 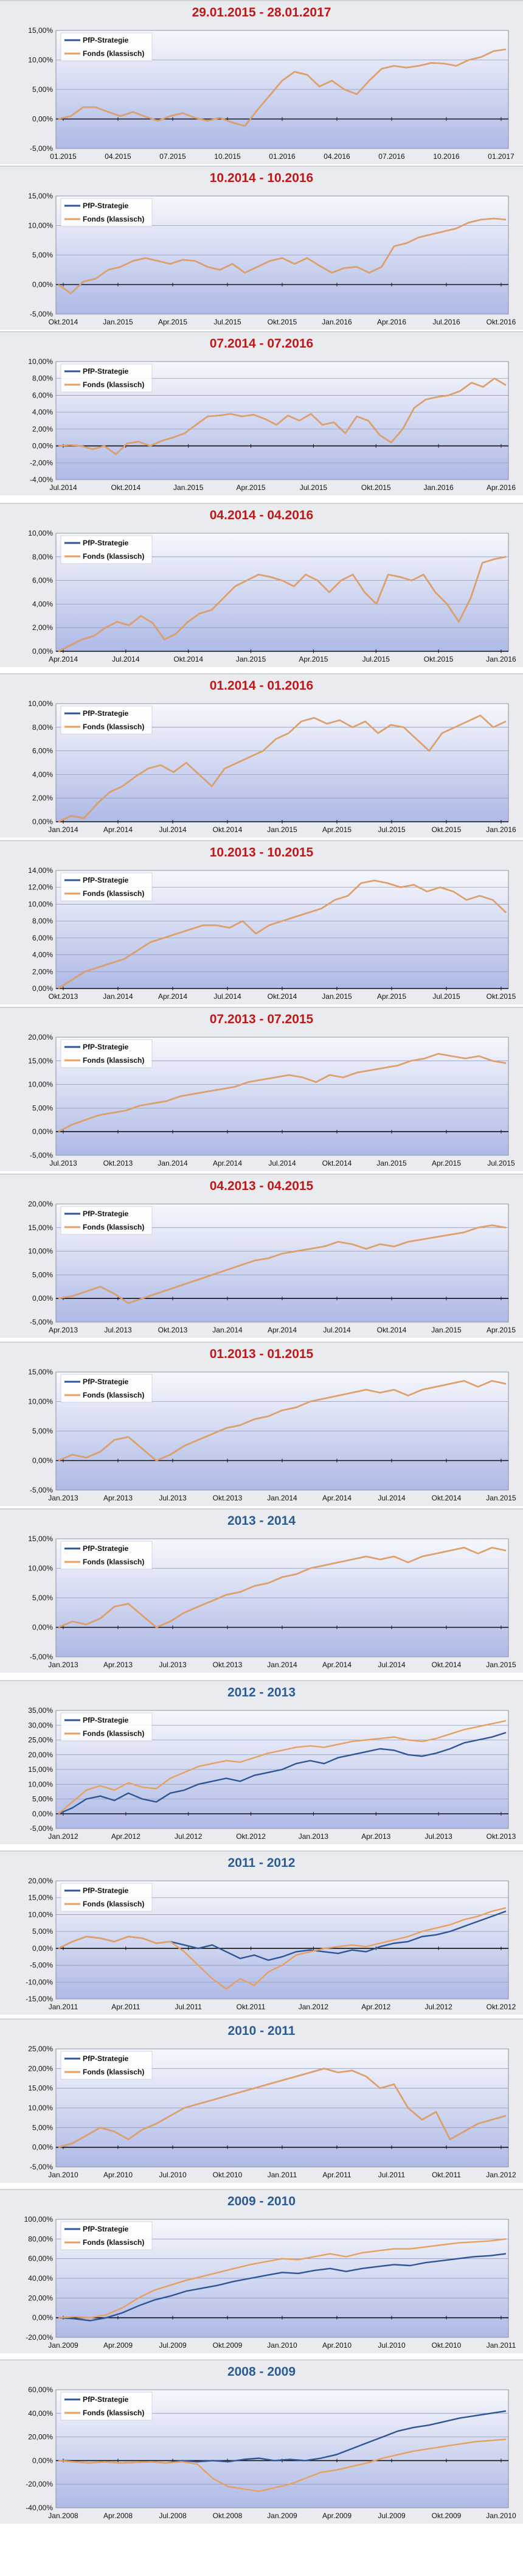 What do you see at coordinates (41, 2278) in the screenshot?
I see `y-tick-label: 40,00%` at bounding box center [41, 2278].